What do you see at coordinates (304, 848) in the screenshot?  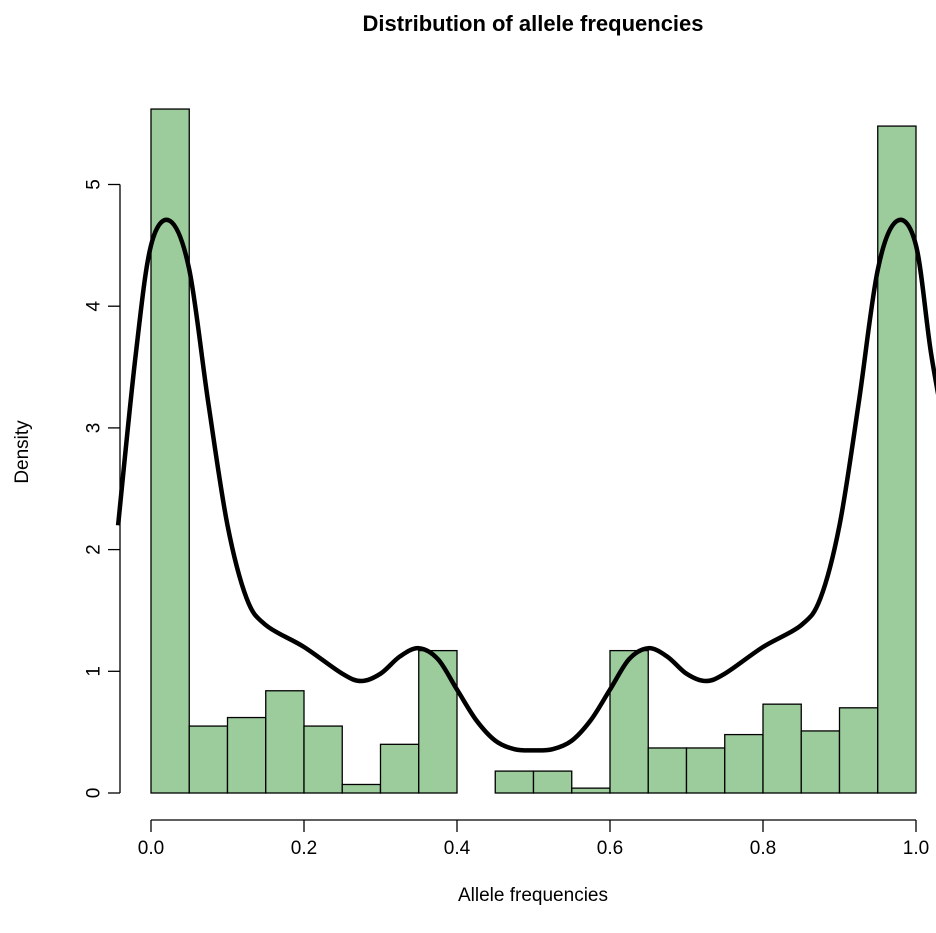 I see `x-tick-label: 0.2` at bounding box center [304, 848].